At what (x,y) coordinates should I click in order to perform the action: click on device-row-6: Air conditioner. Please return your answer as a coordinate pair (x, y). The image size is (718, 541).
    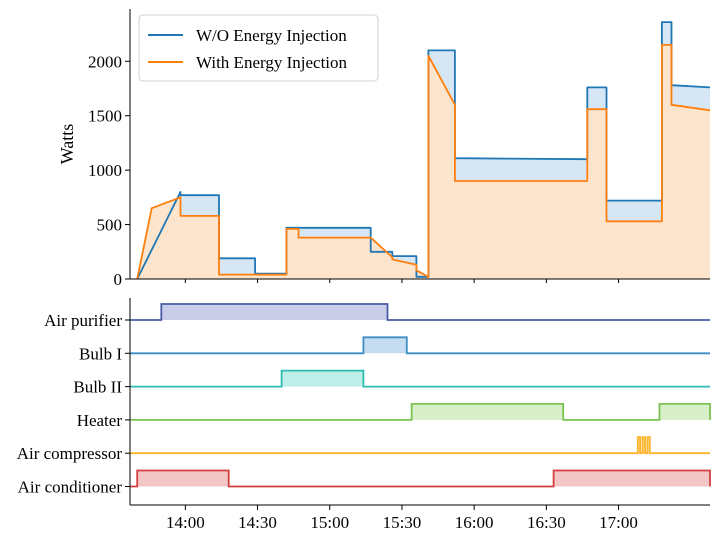
    Looking at the image, I should click on (364, 483).